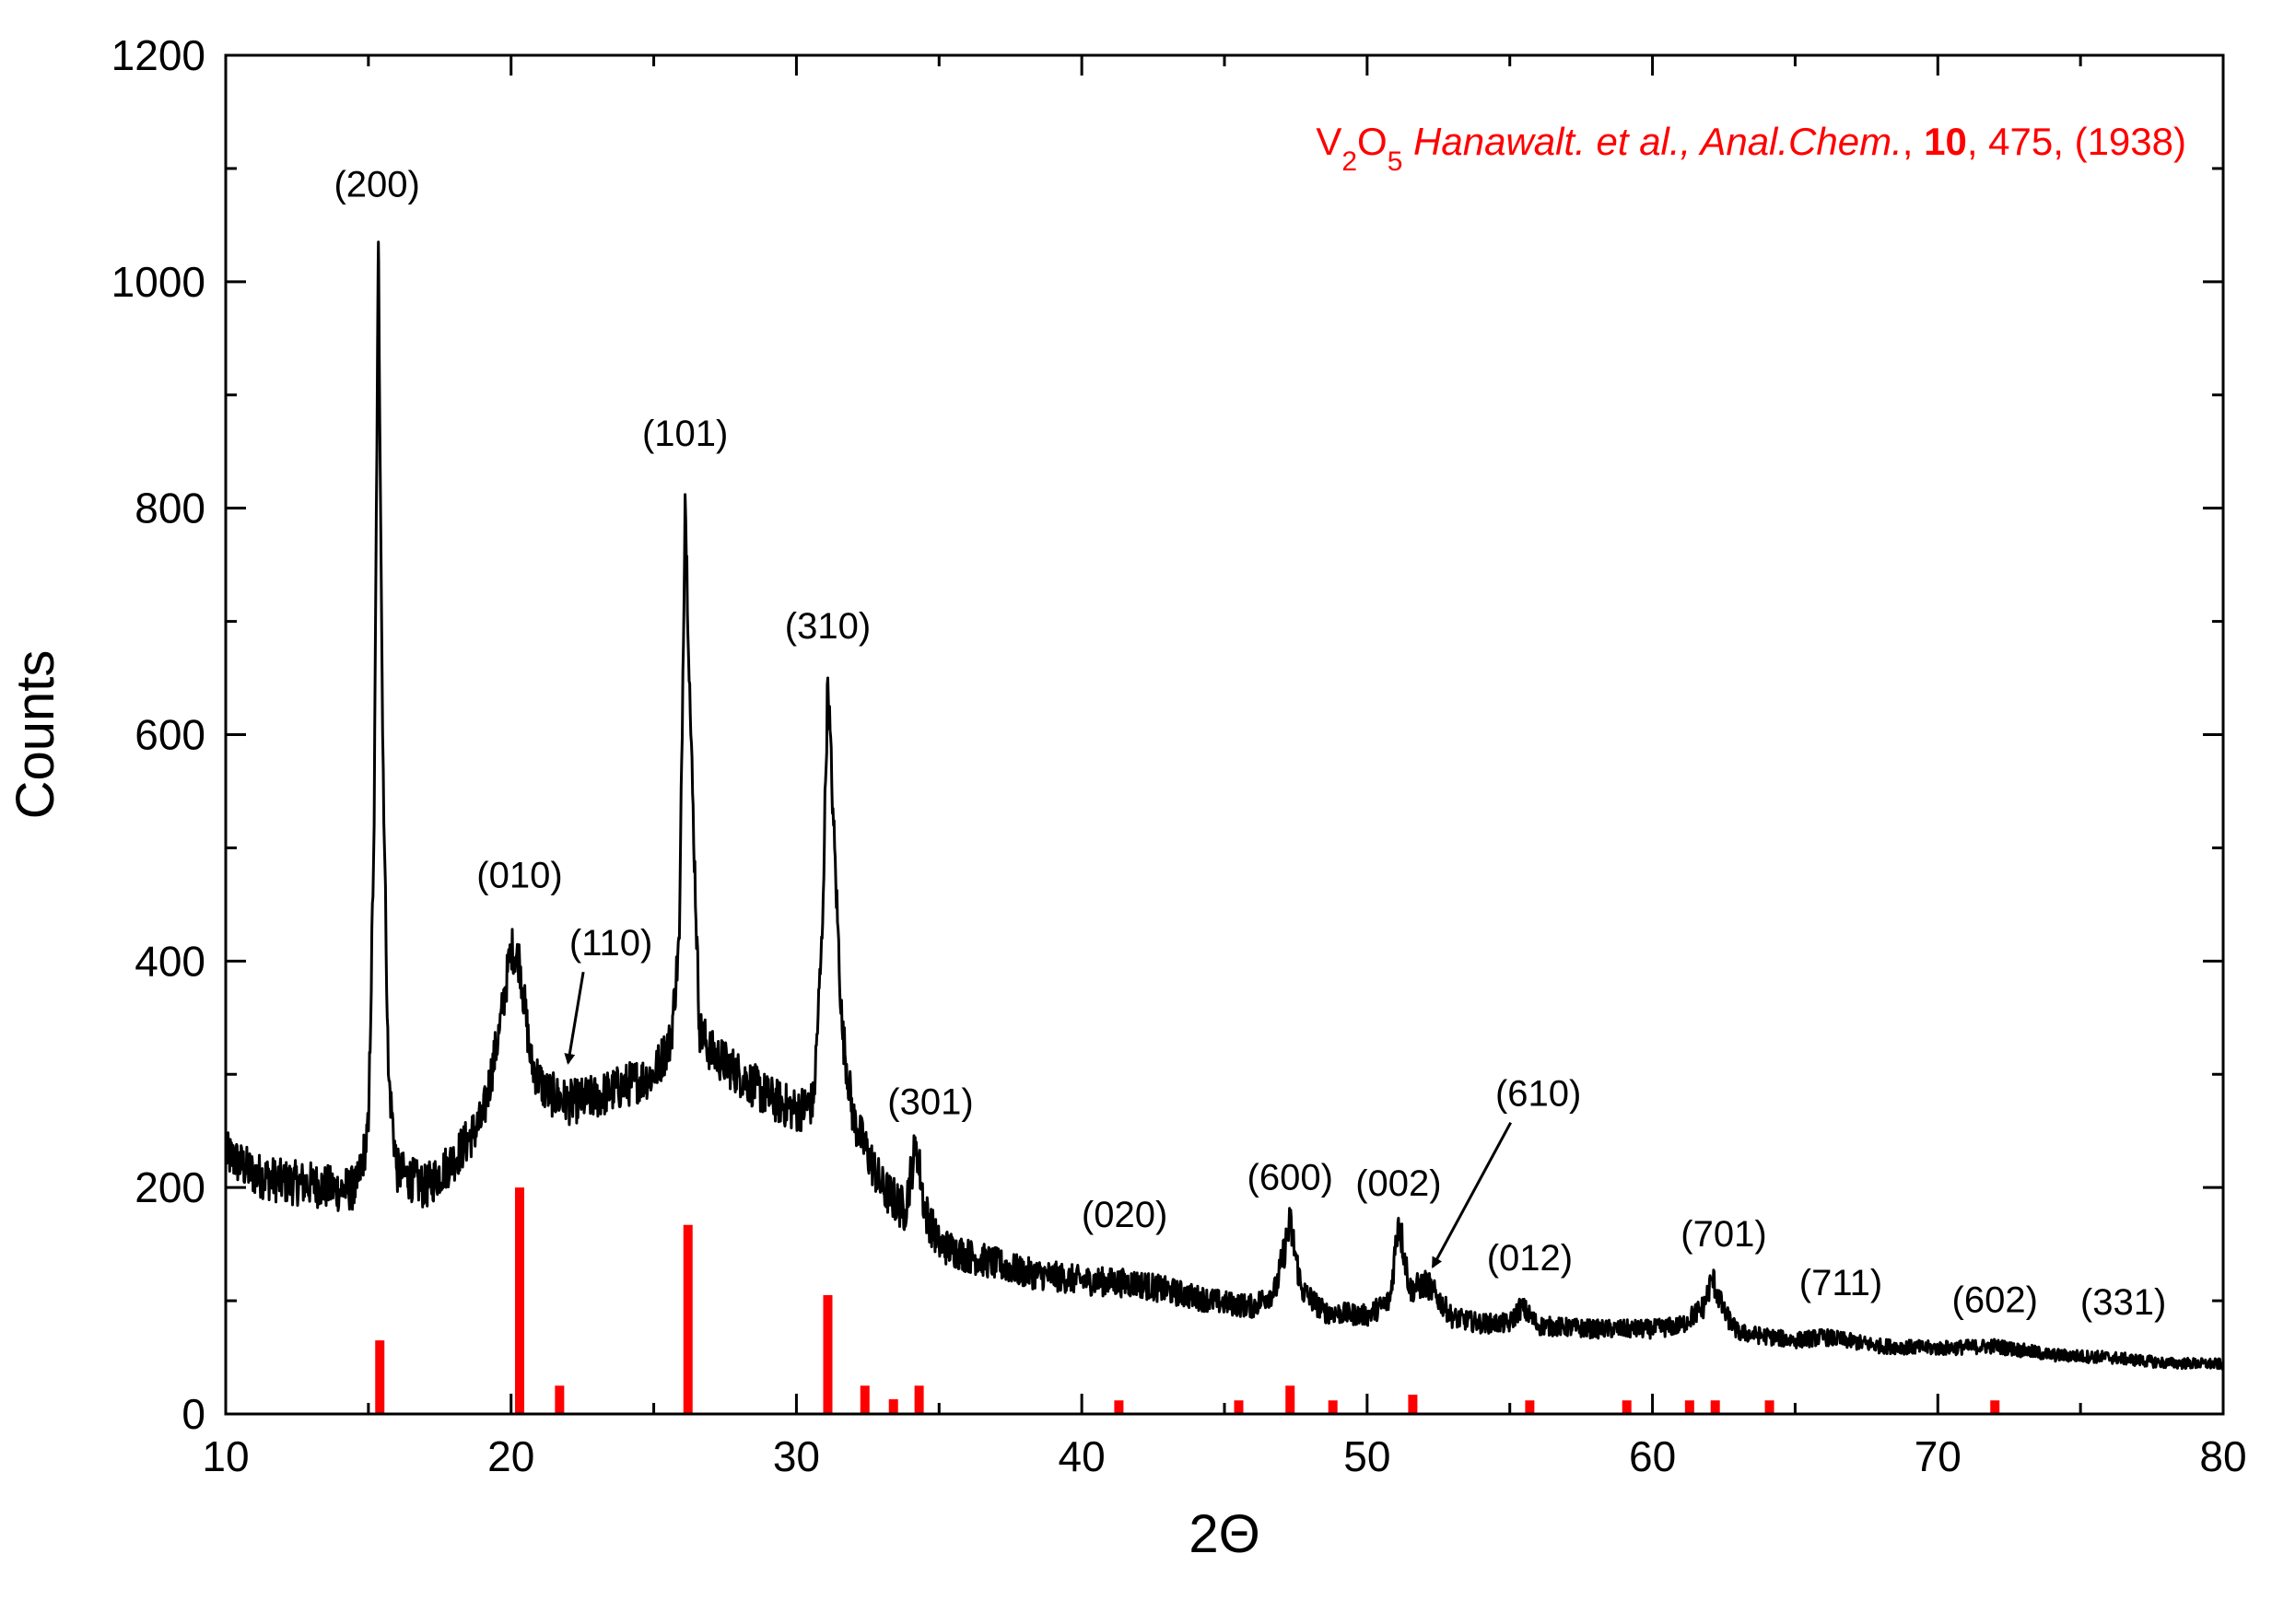 Image resolution: width=2272 pixels, height=1624 pixels. I want to click on peak-label: (610), so click(1538, 1095).